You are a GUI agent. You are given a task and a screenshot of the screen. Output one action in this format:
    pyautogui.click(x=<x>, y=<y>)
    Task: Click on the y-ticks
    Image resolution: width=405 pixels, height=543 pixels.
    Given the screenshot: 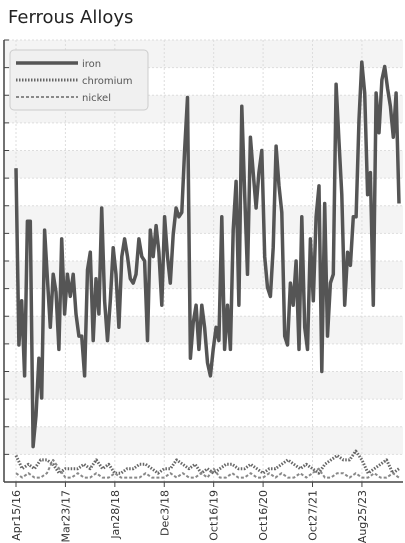 What is the action you would take?
    pyautogui.click(x=6, y=261)
    